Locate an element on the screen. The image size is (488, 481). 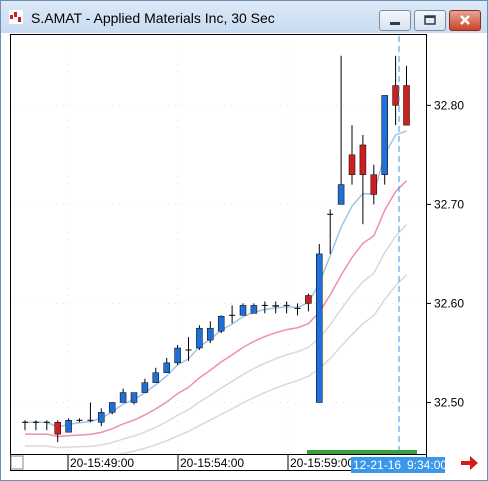
cursor-time-box: 12-21-16 9:34:00 is located at coordinates (399, 465).